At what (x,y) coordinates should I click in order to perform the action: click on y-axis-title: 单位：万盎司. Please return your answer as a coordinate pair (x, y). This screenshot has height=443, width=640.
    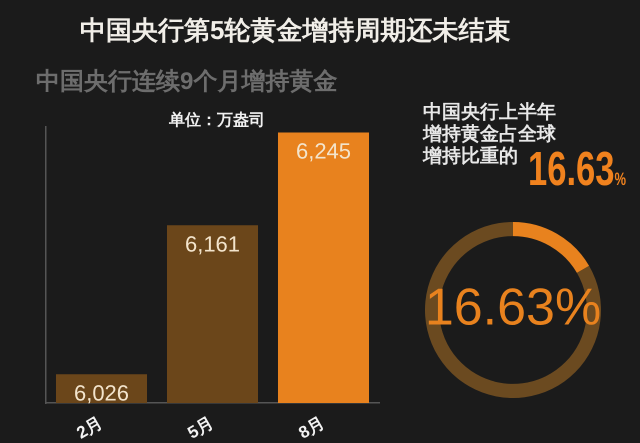
    Looking at the image, I should click on (217, 120).